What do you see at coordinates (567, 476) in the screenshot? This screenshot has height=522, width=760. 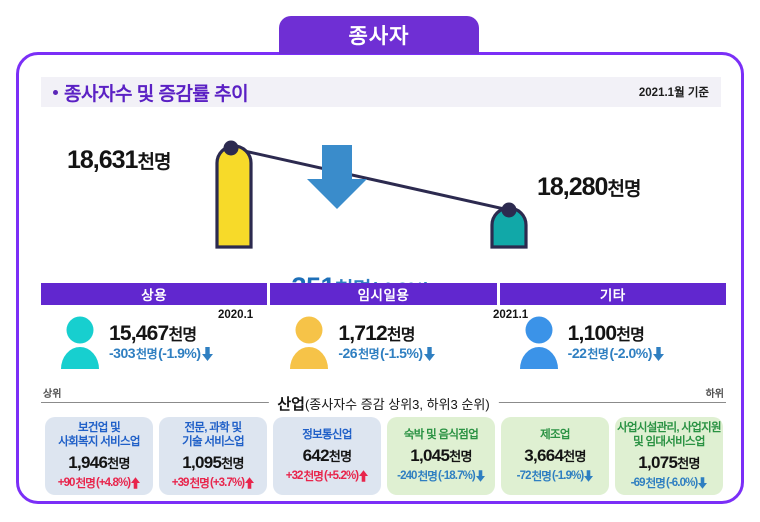 I see `industry-change-percent: (-1.9%)` at bounding box center [567, 476].